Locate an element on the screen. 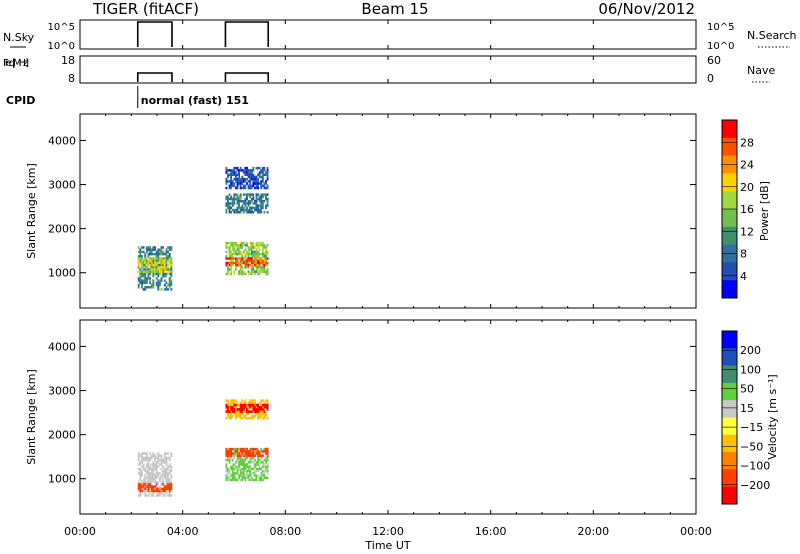 The height and width of the screenshot is (554, 800). cpid-annotation: normal (fast) 151 is located at coordinates (195, 100).